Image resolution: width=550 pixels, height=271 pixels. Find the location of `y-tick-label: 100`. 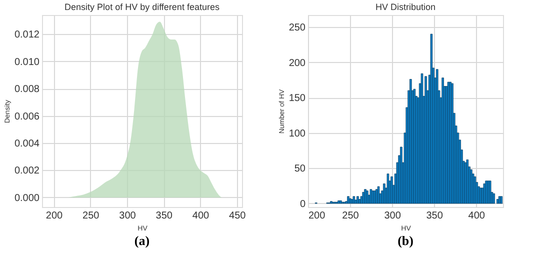

y-tick-label: 100 is located at coordinates (297, 134).